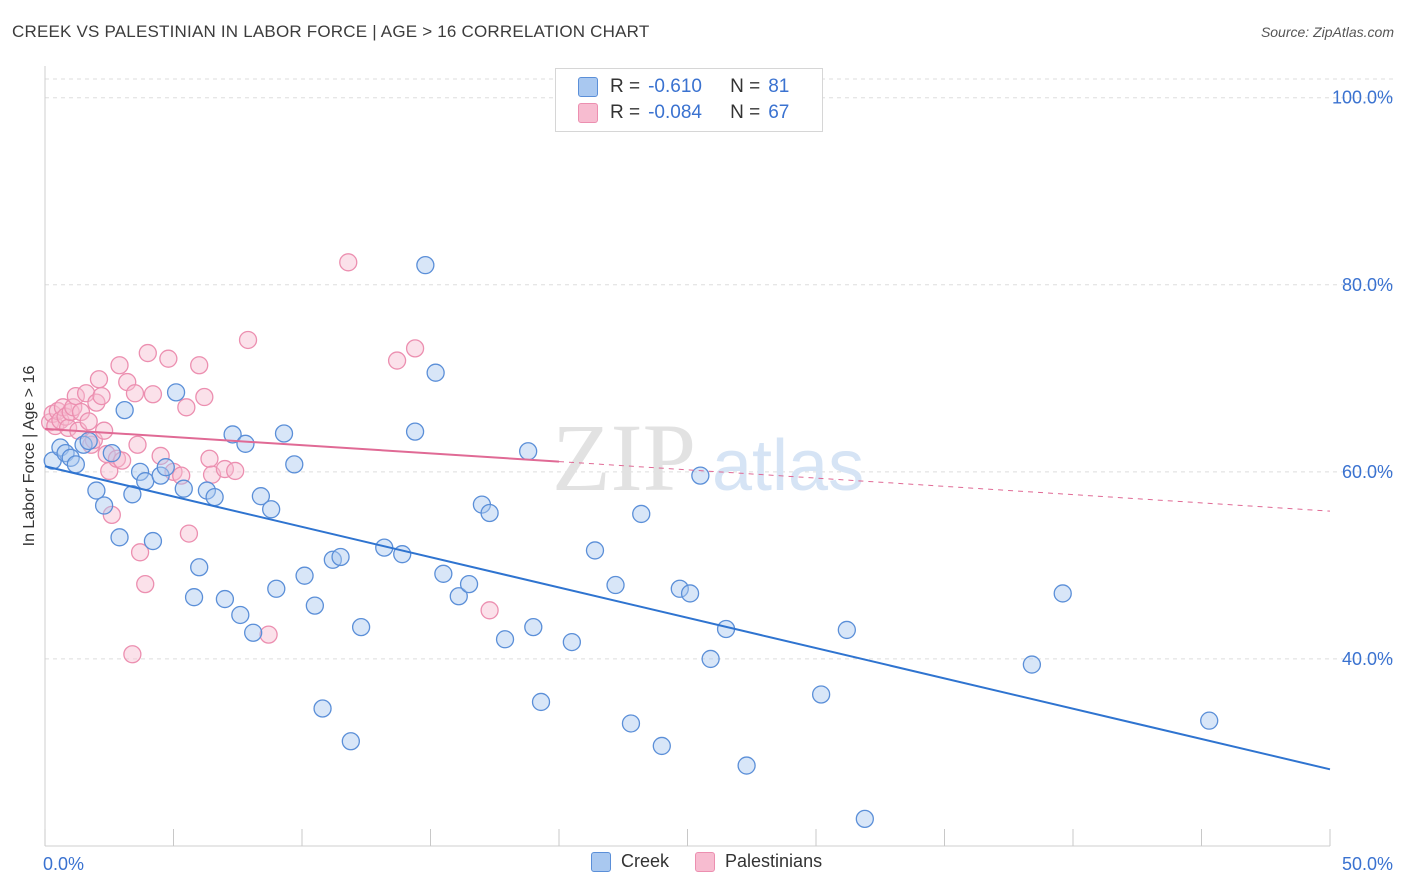 Image resolution: width=1406 pixels, height=892 pixels. What do you see at coordinates (758, 861) in the screenshot?
I see `legend-item-palestinians: Palestinians` at bounding box center [758, 861].